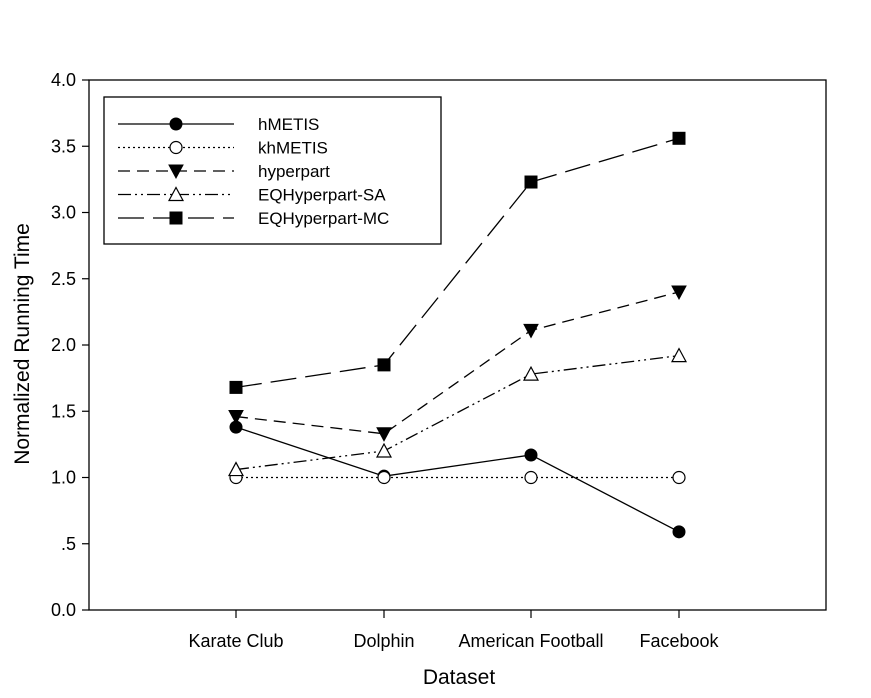 This screenshot has height=698, width=871. I want to click on series-line-hyperpart, so click(457, 363).